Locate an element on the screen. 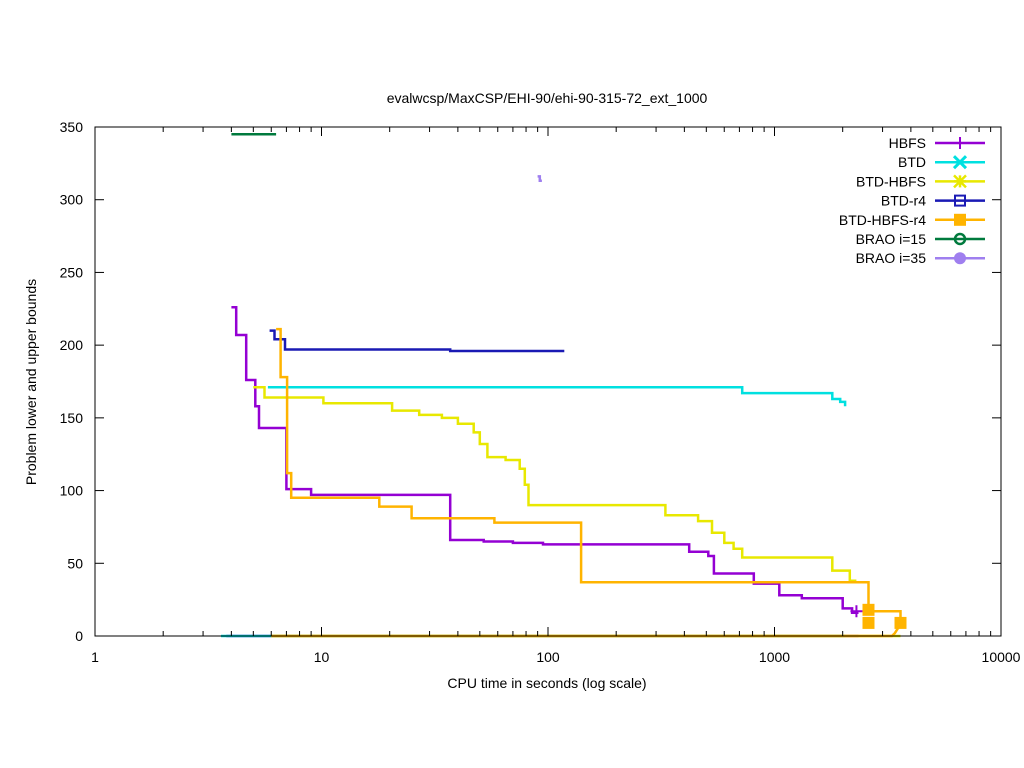 This screenshot has height=768, width=1024. y-tick-label: 50 is located at coordinates (75, 563).